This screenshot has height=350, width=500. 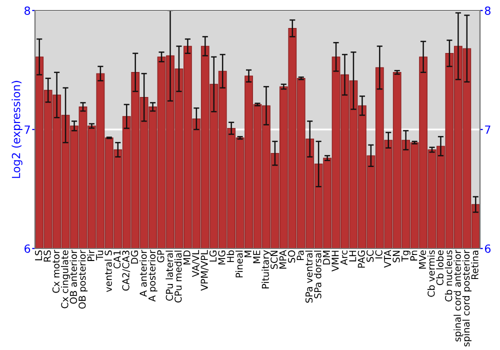 I want to click on x-tick-label: Cx cingulate, so click(x=65, y=279).